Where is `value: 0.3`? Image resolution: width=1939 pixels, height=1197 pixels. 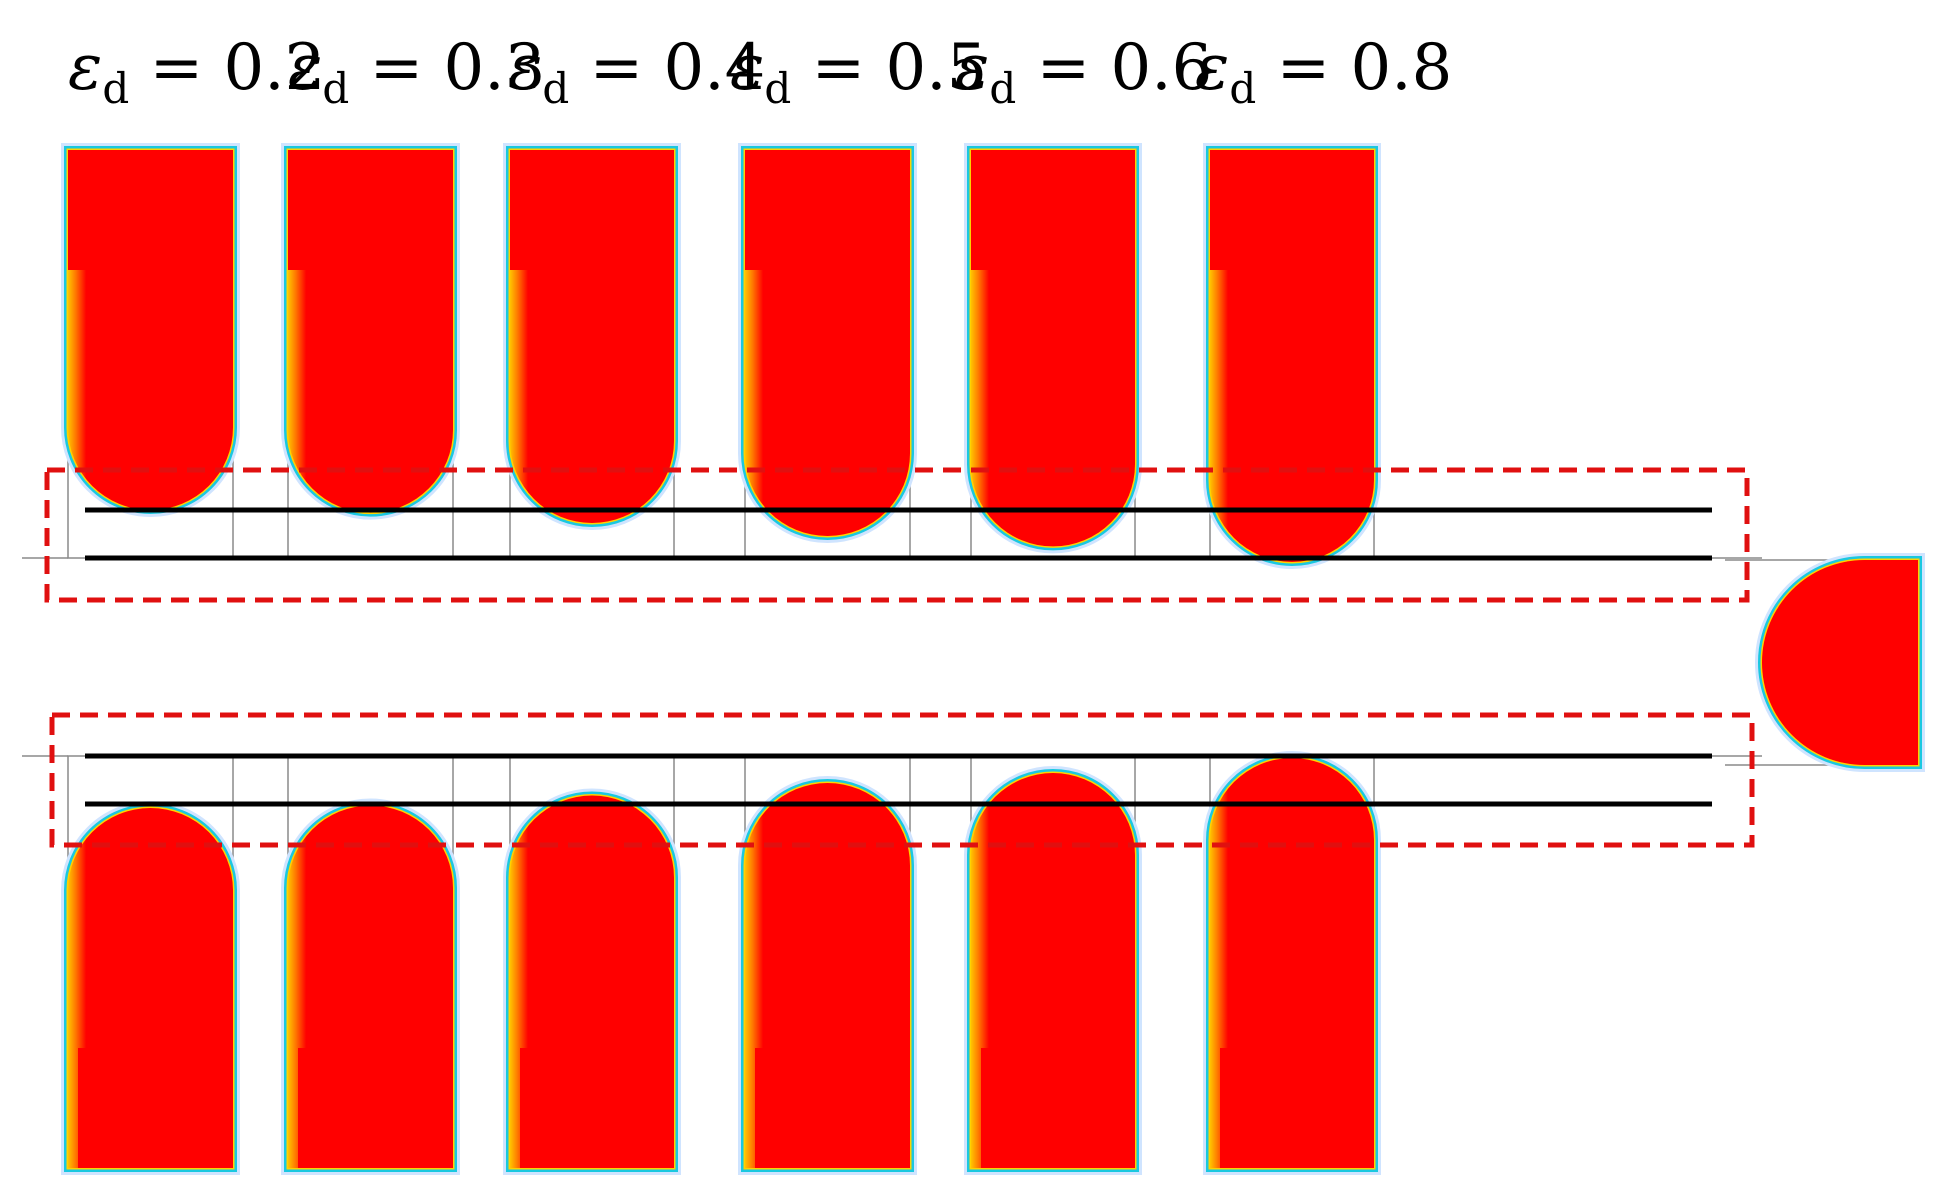 value: 0.3 is located at coordinates (494, 68).